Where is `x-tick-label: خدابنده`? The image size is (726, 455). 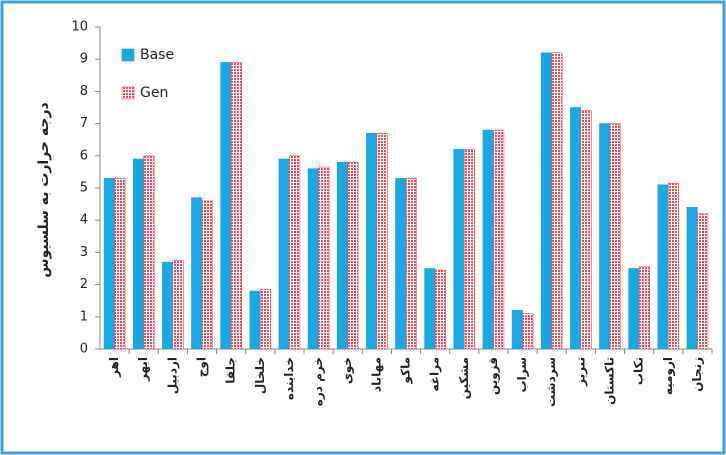 x-tick-label: خدابنده is located at coordinates (289, 378).